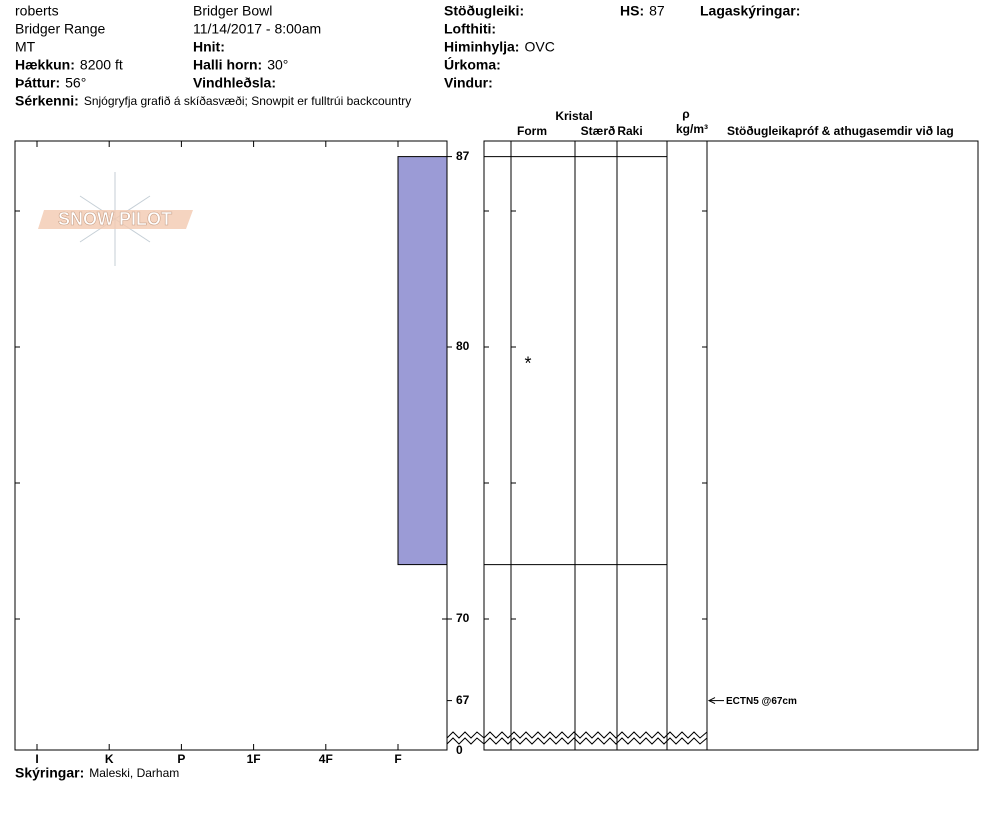  Describe the element at coordinates (209, 47) in the screenshot. I see `field-label: Hnit:` at that location.